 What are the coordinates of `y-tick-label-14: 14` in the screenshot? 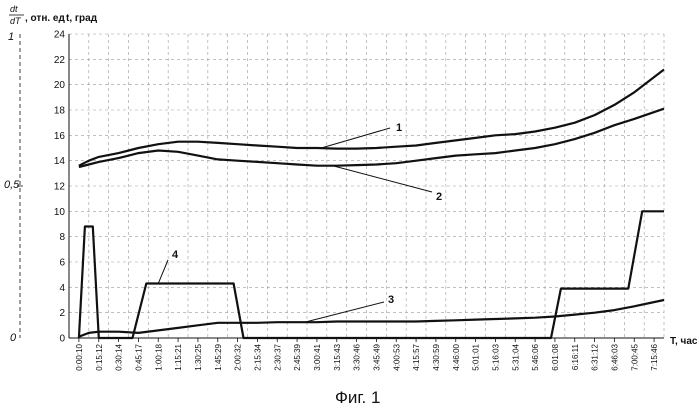 It's located at (60, 161).